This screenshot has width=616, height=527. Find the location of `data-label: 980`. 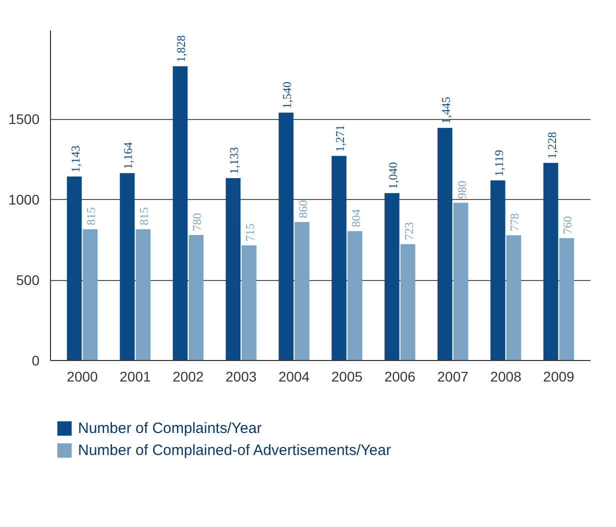

data-label: 980 is located at coordinates (461, 189).